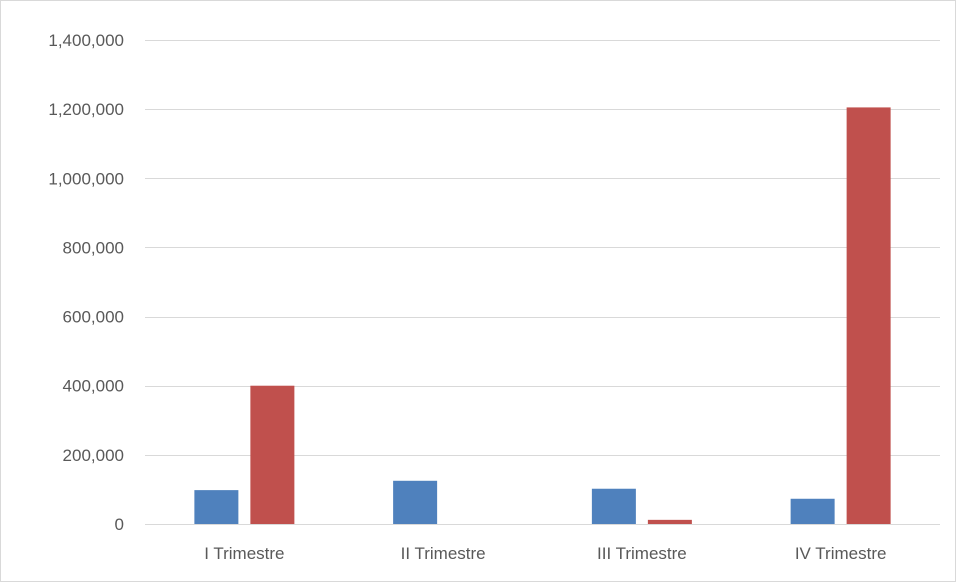 This screenshot has width=956, height=582. What do you see at coordinates (244, 553) in the screenshot?
I see `x-tick-label: I Trimestre` at bounding box center [244, 553].